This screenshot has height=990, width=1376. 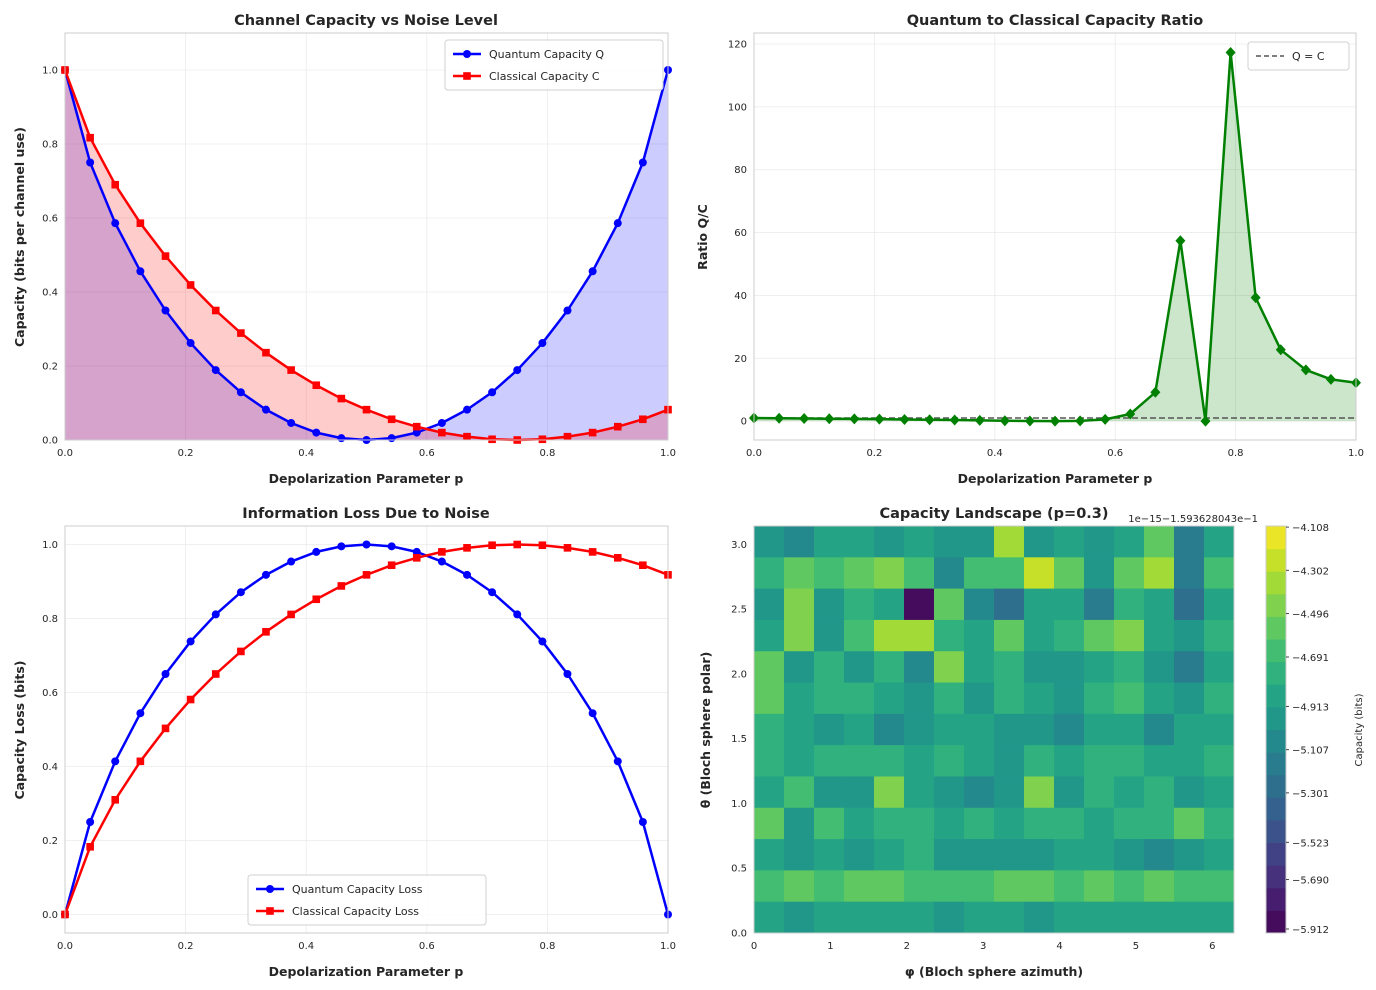 I want to click on y-tick-label: 1.0, so click(x=739, y=804).